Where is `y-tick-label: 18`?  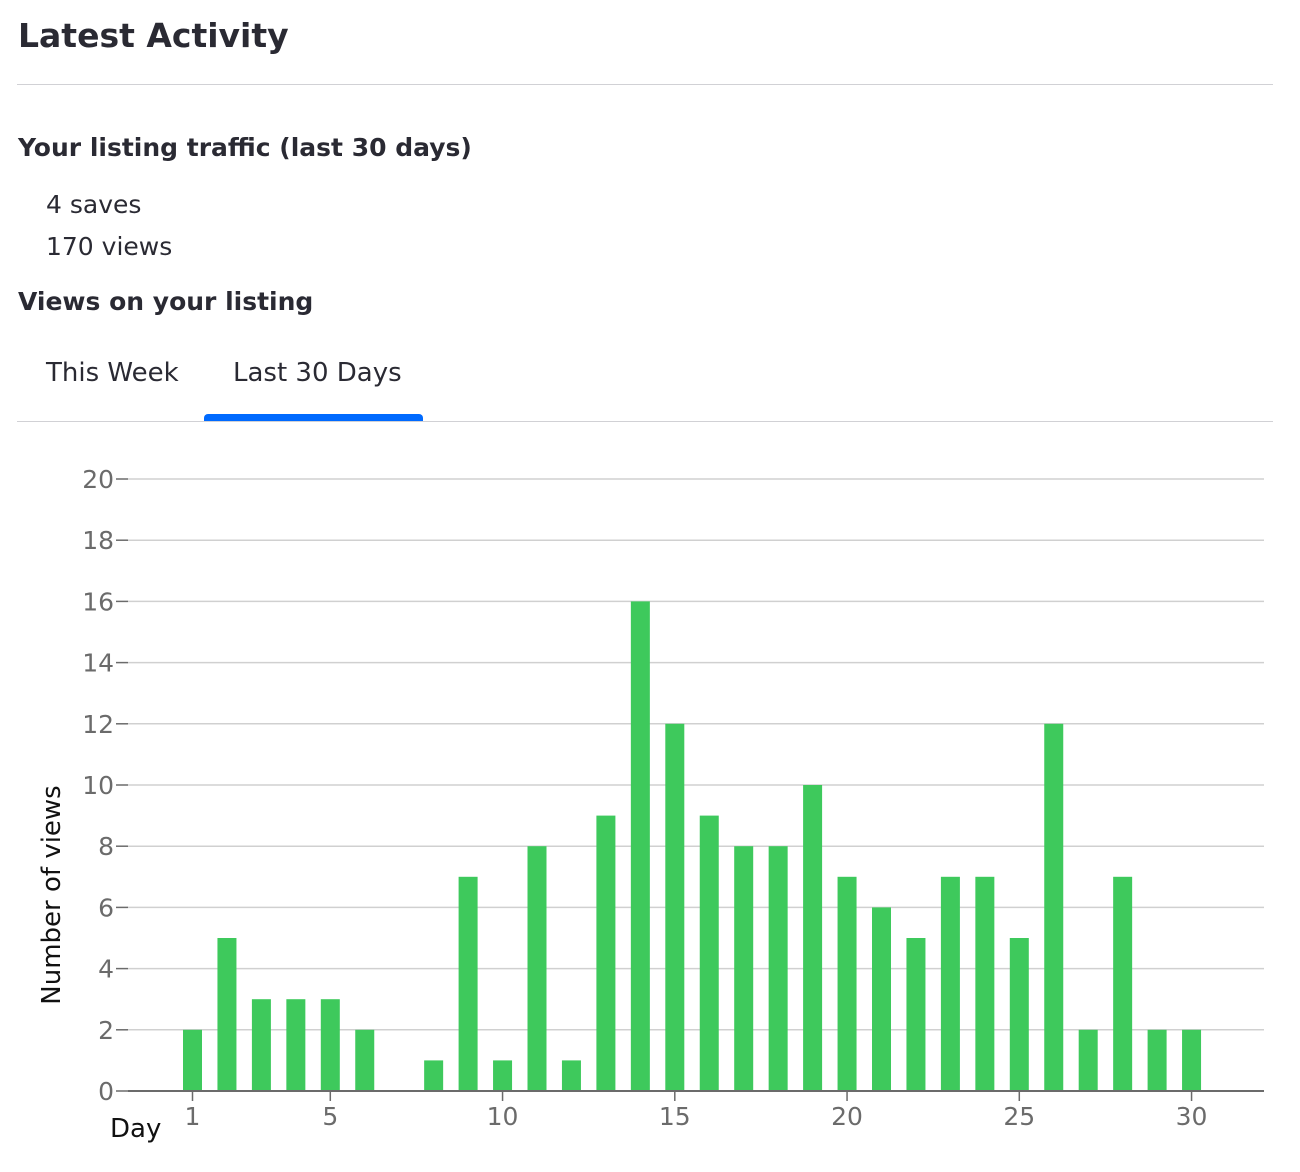
y-tick-label: 18 is located at coordinates (98, 540).